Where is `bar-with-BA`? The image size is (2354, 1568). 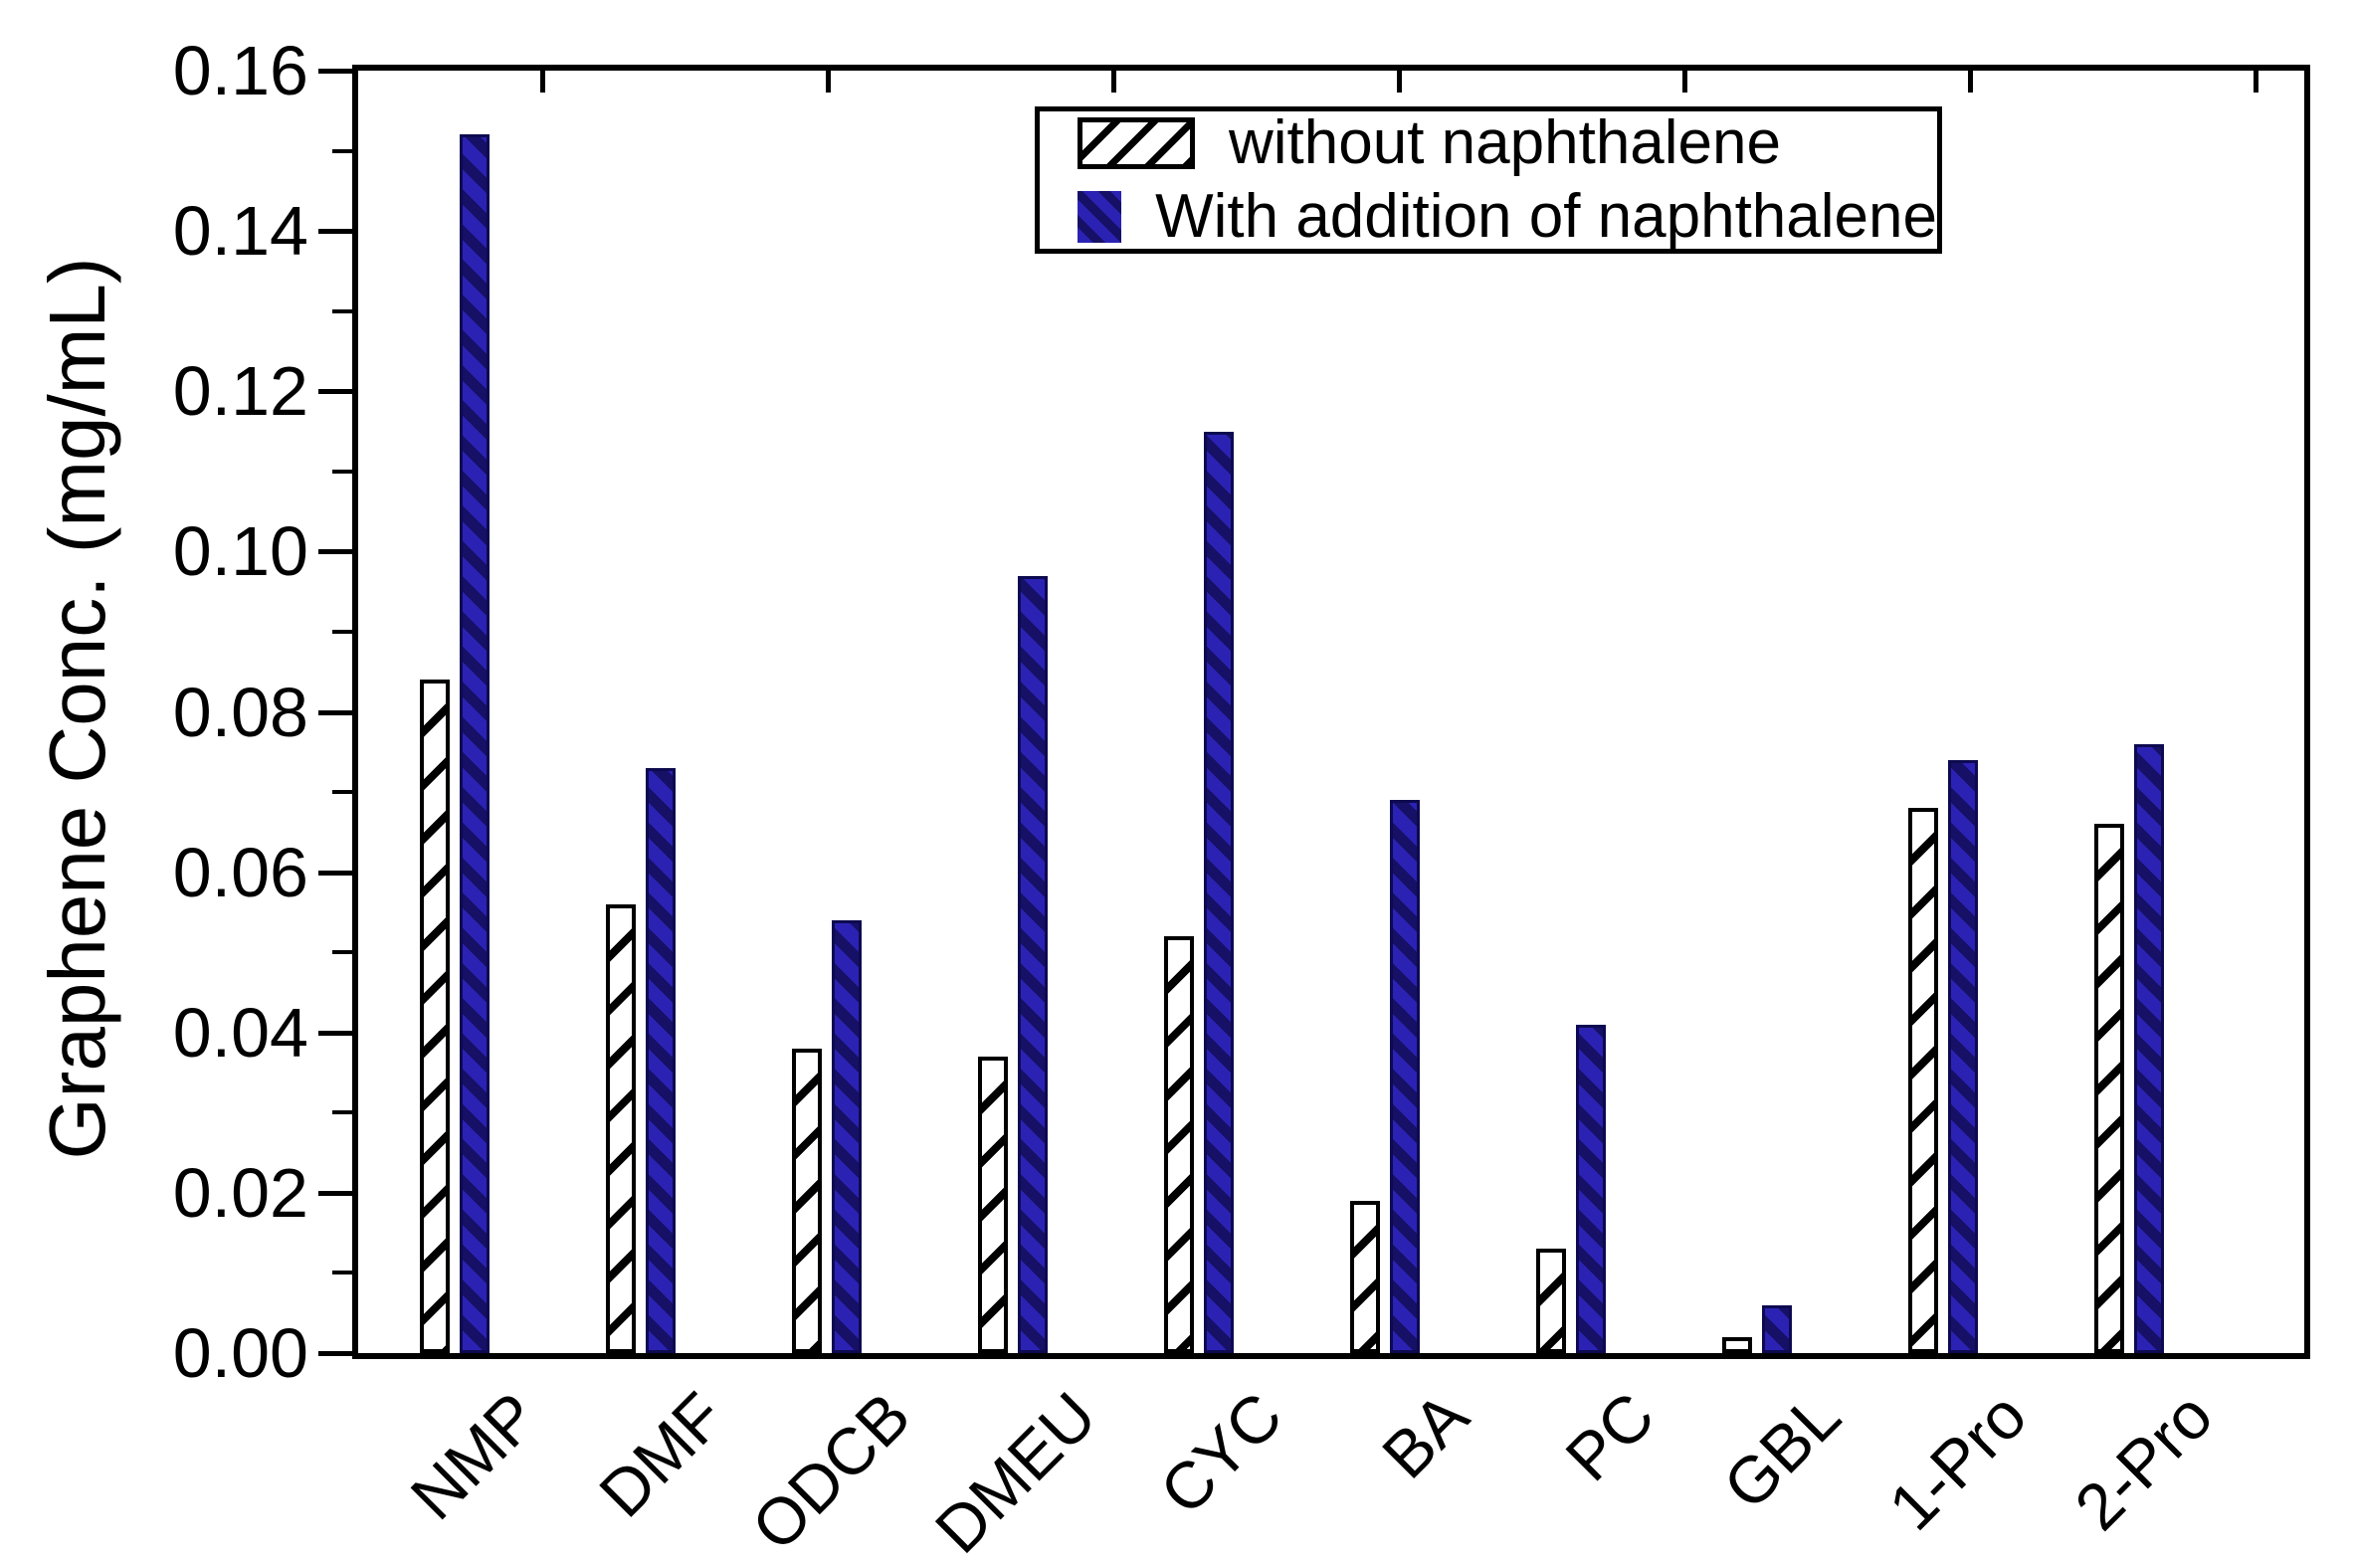
bar-with-BA is located at coordinates (1405, 1076).